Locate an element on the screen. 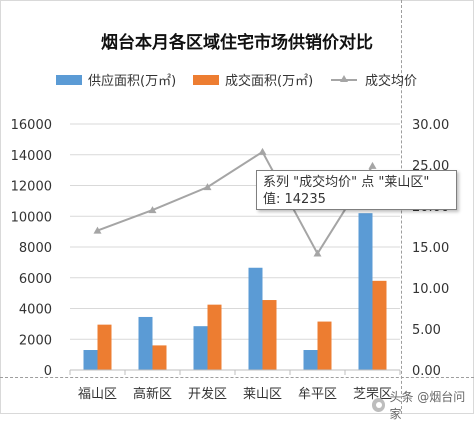 The width and height of the screenshot is (474, 422). y-right-tick-label: 5.00 is located at coordinates (426, 330).